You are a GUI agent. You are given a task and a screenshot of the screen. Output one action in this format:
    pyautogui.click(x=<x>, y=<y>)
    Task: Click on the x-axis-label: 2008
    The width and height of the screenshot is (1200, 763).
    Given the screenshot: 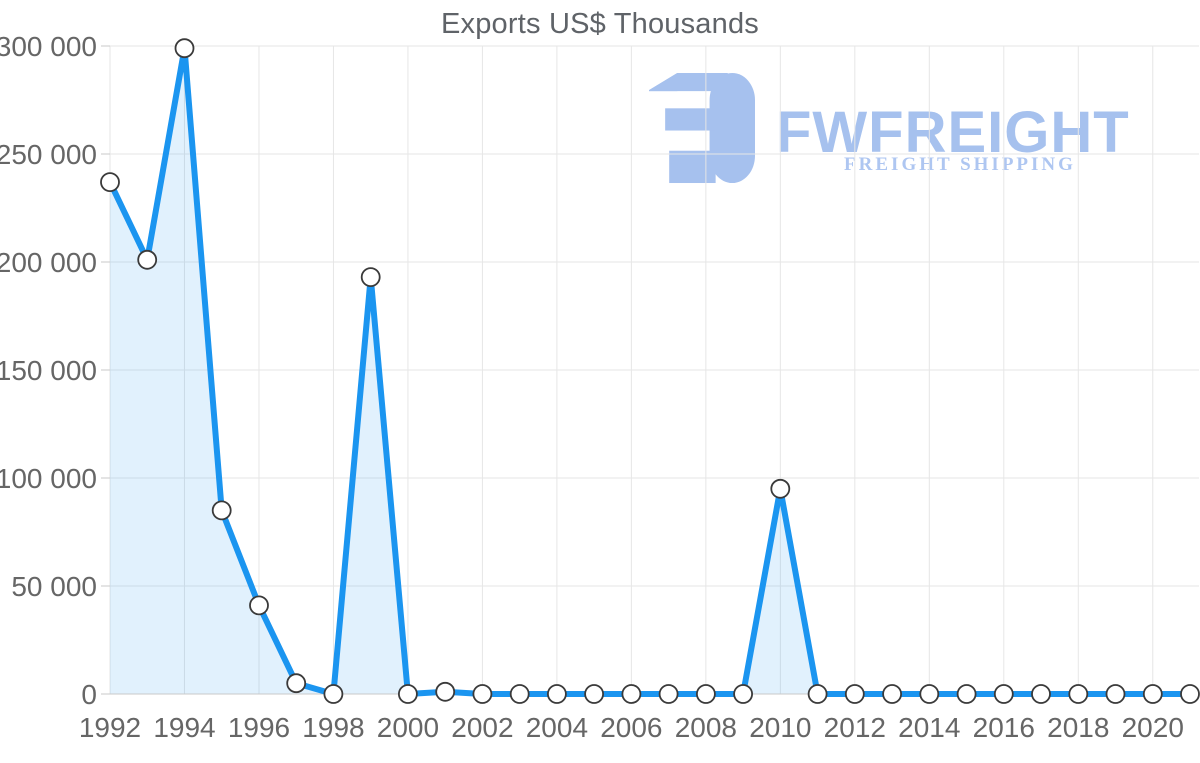 What is the action you would take?
    pyautogui.click(x=706, y=727)
    